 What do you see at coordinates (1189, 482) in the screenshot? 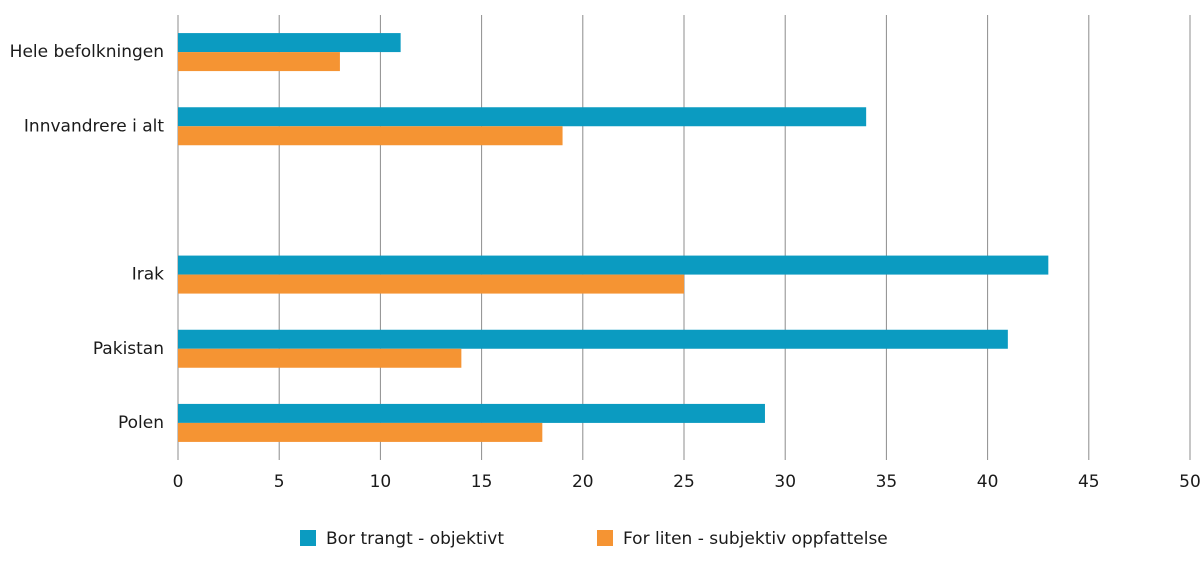
I see `x-tick-label: 50` at bounding box center [1189, 482].